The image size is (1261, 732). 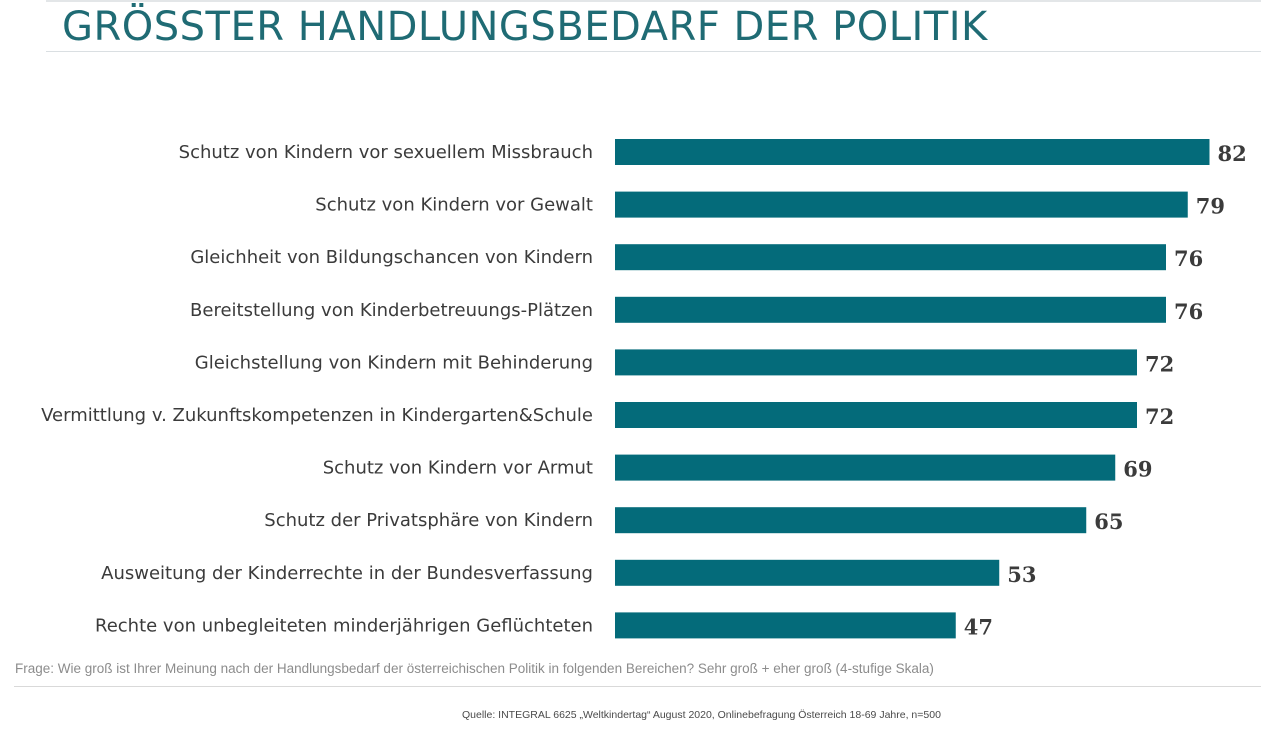 What do you see at coordinates (1137, 469) in the screenshot?
I see `value-label: 69` at bounding box center [1137, 469].